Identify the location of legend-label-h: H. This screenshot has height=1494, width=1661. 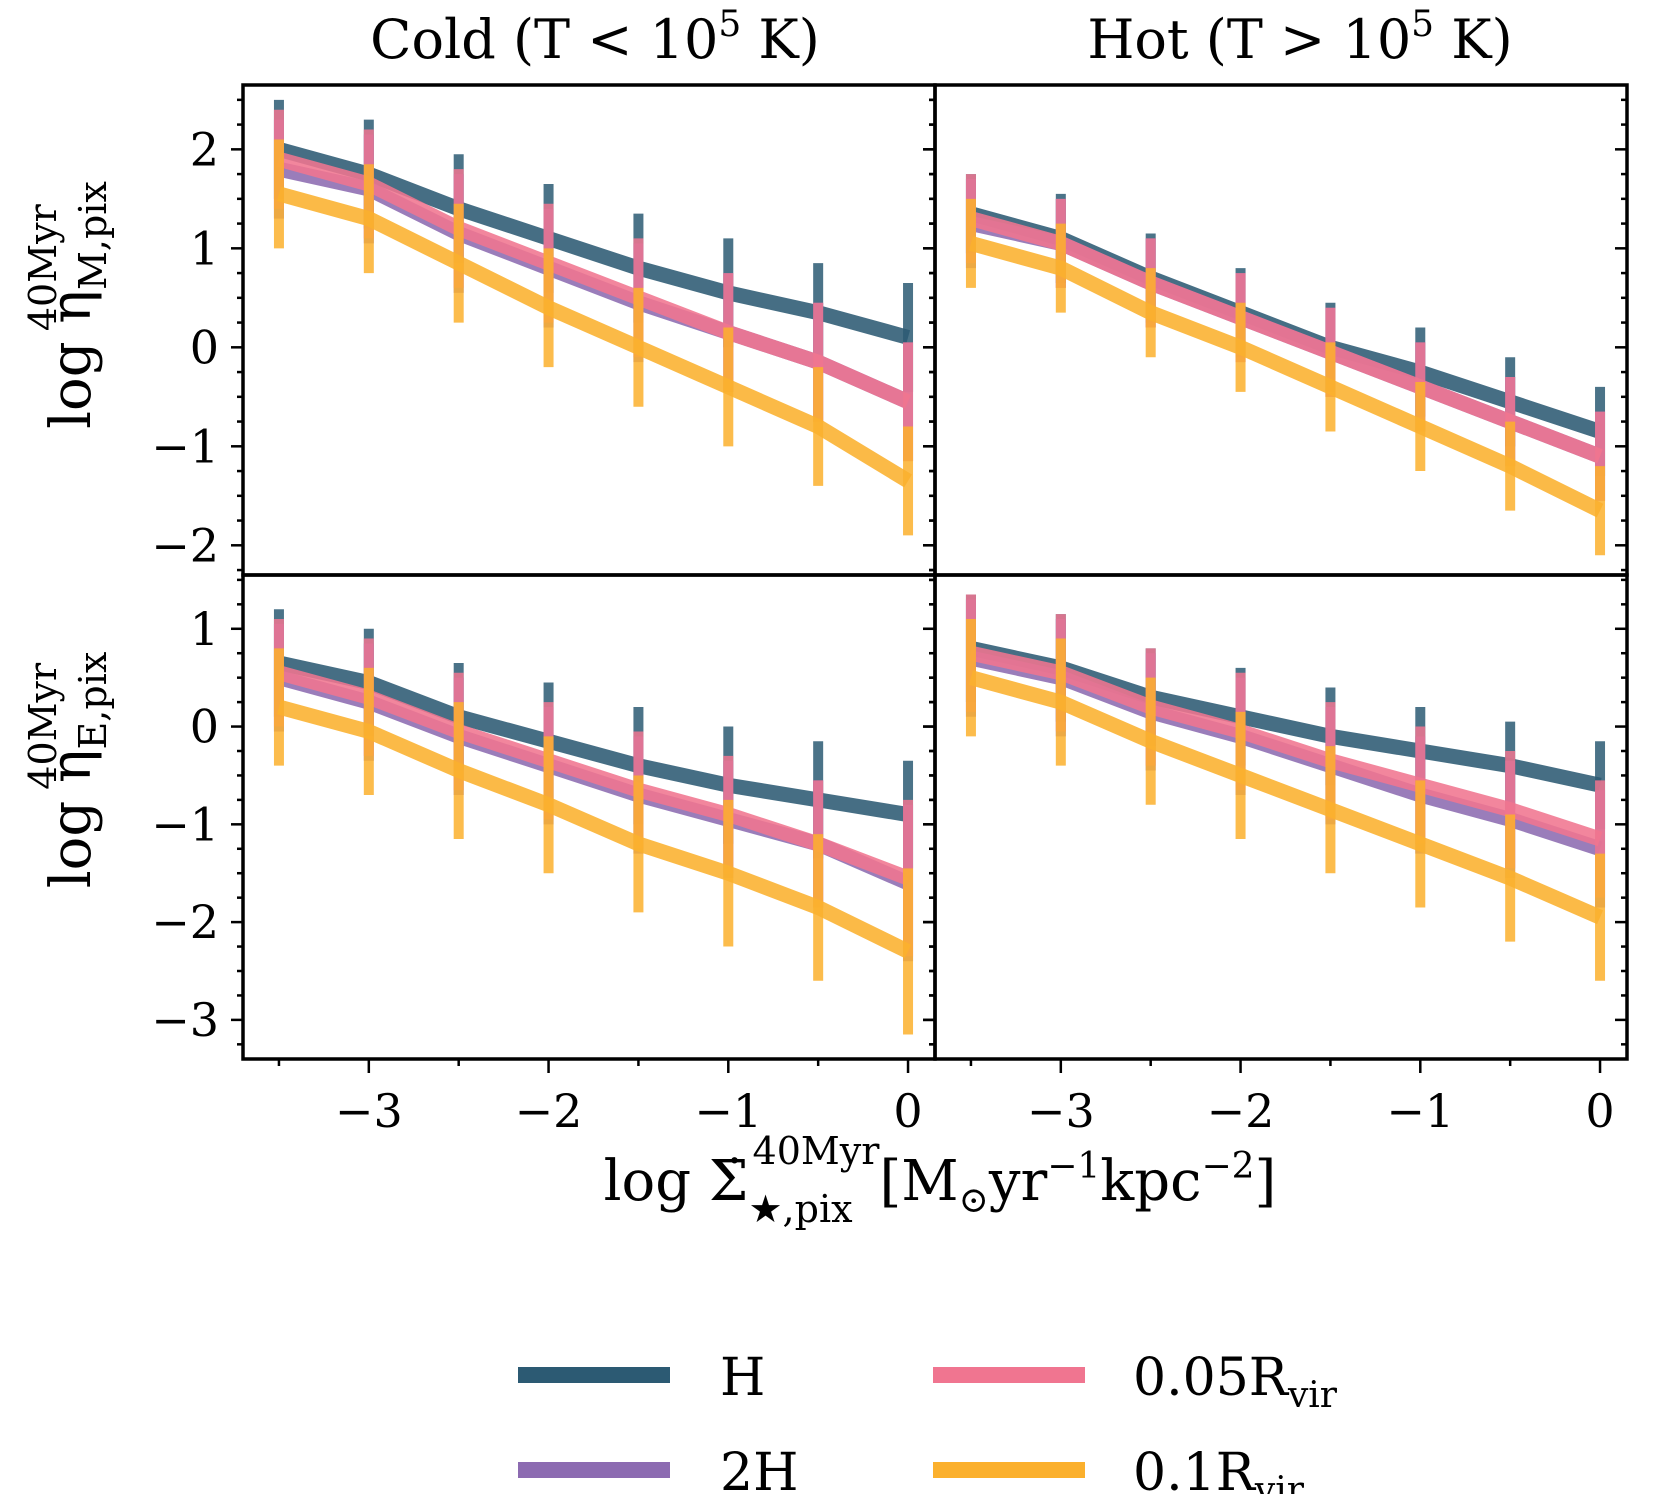
(742, 1378).